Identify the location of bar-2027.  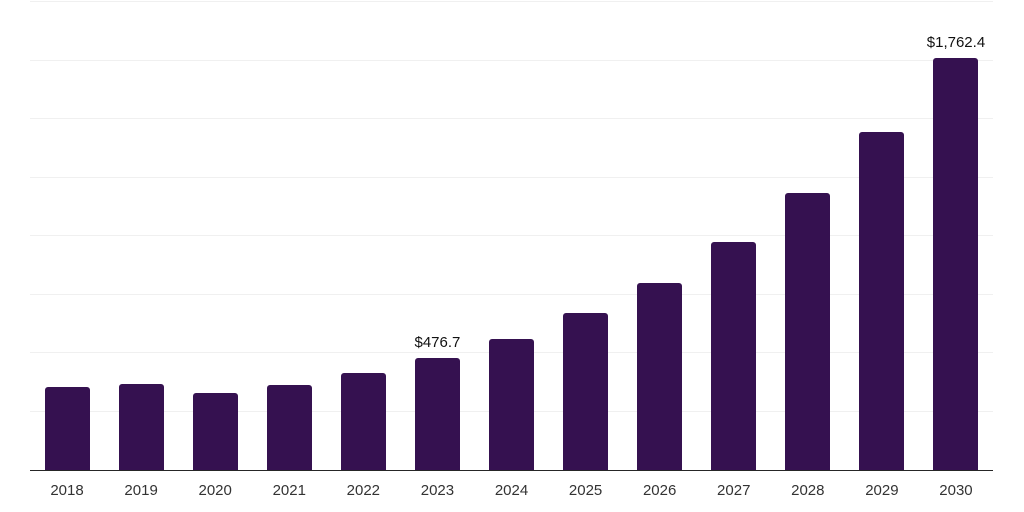
(734, 355).